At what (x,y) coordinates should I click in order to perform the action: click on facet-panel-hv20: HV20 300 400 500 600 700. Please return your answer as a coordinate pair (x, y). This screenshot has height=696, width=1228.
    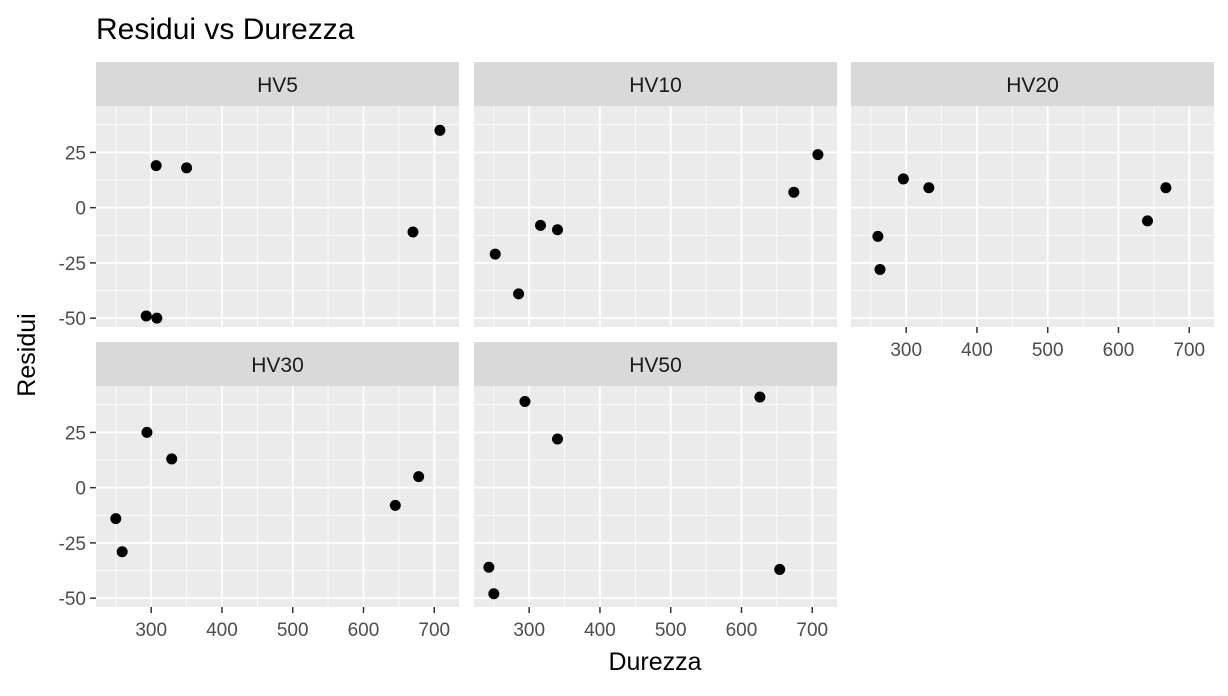
    Looking at the image, I should click on (1032, 211).